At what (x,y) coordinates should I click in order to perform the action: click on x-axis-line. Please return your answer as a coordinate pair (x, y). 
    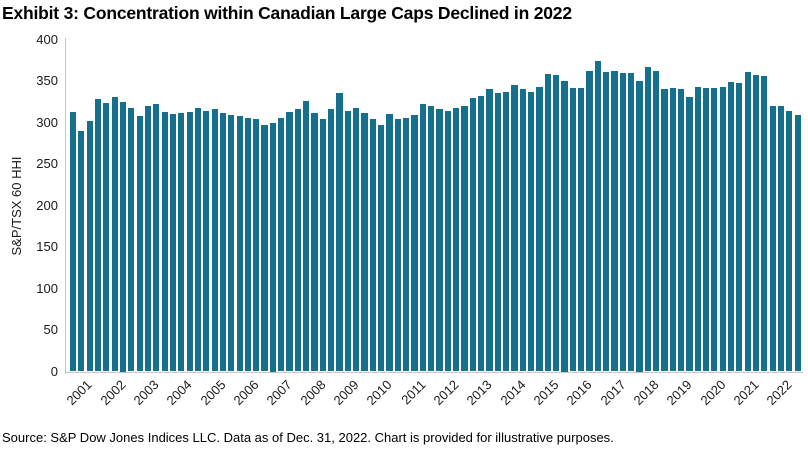
    Looking at the image, I should click on (434, 372).